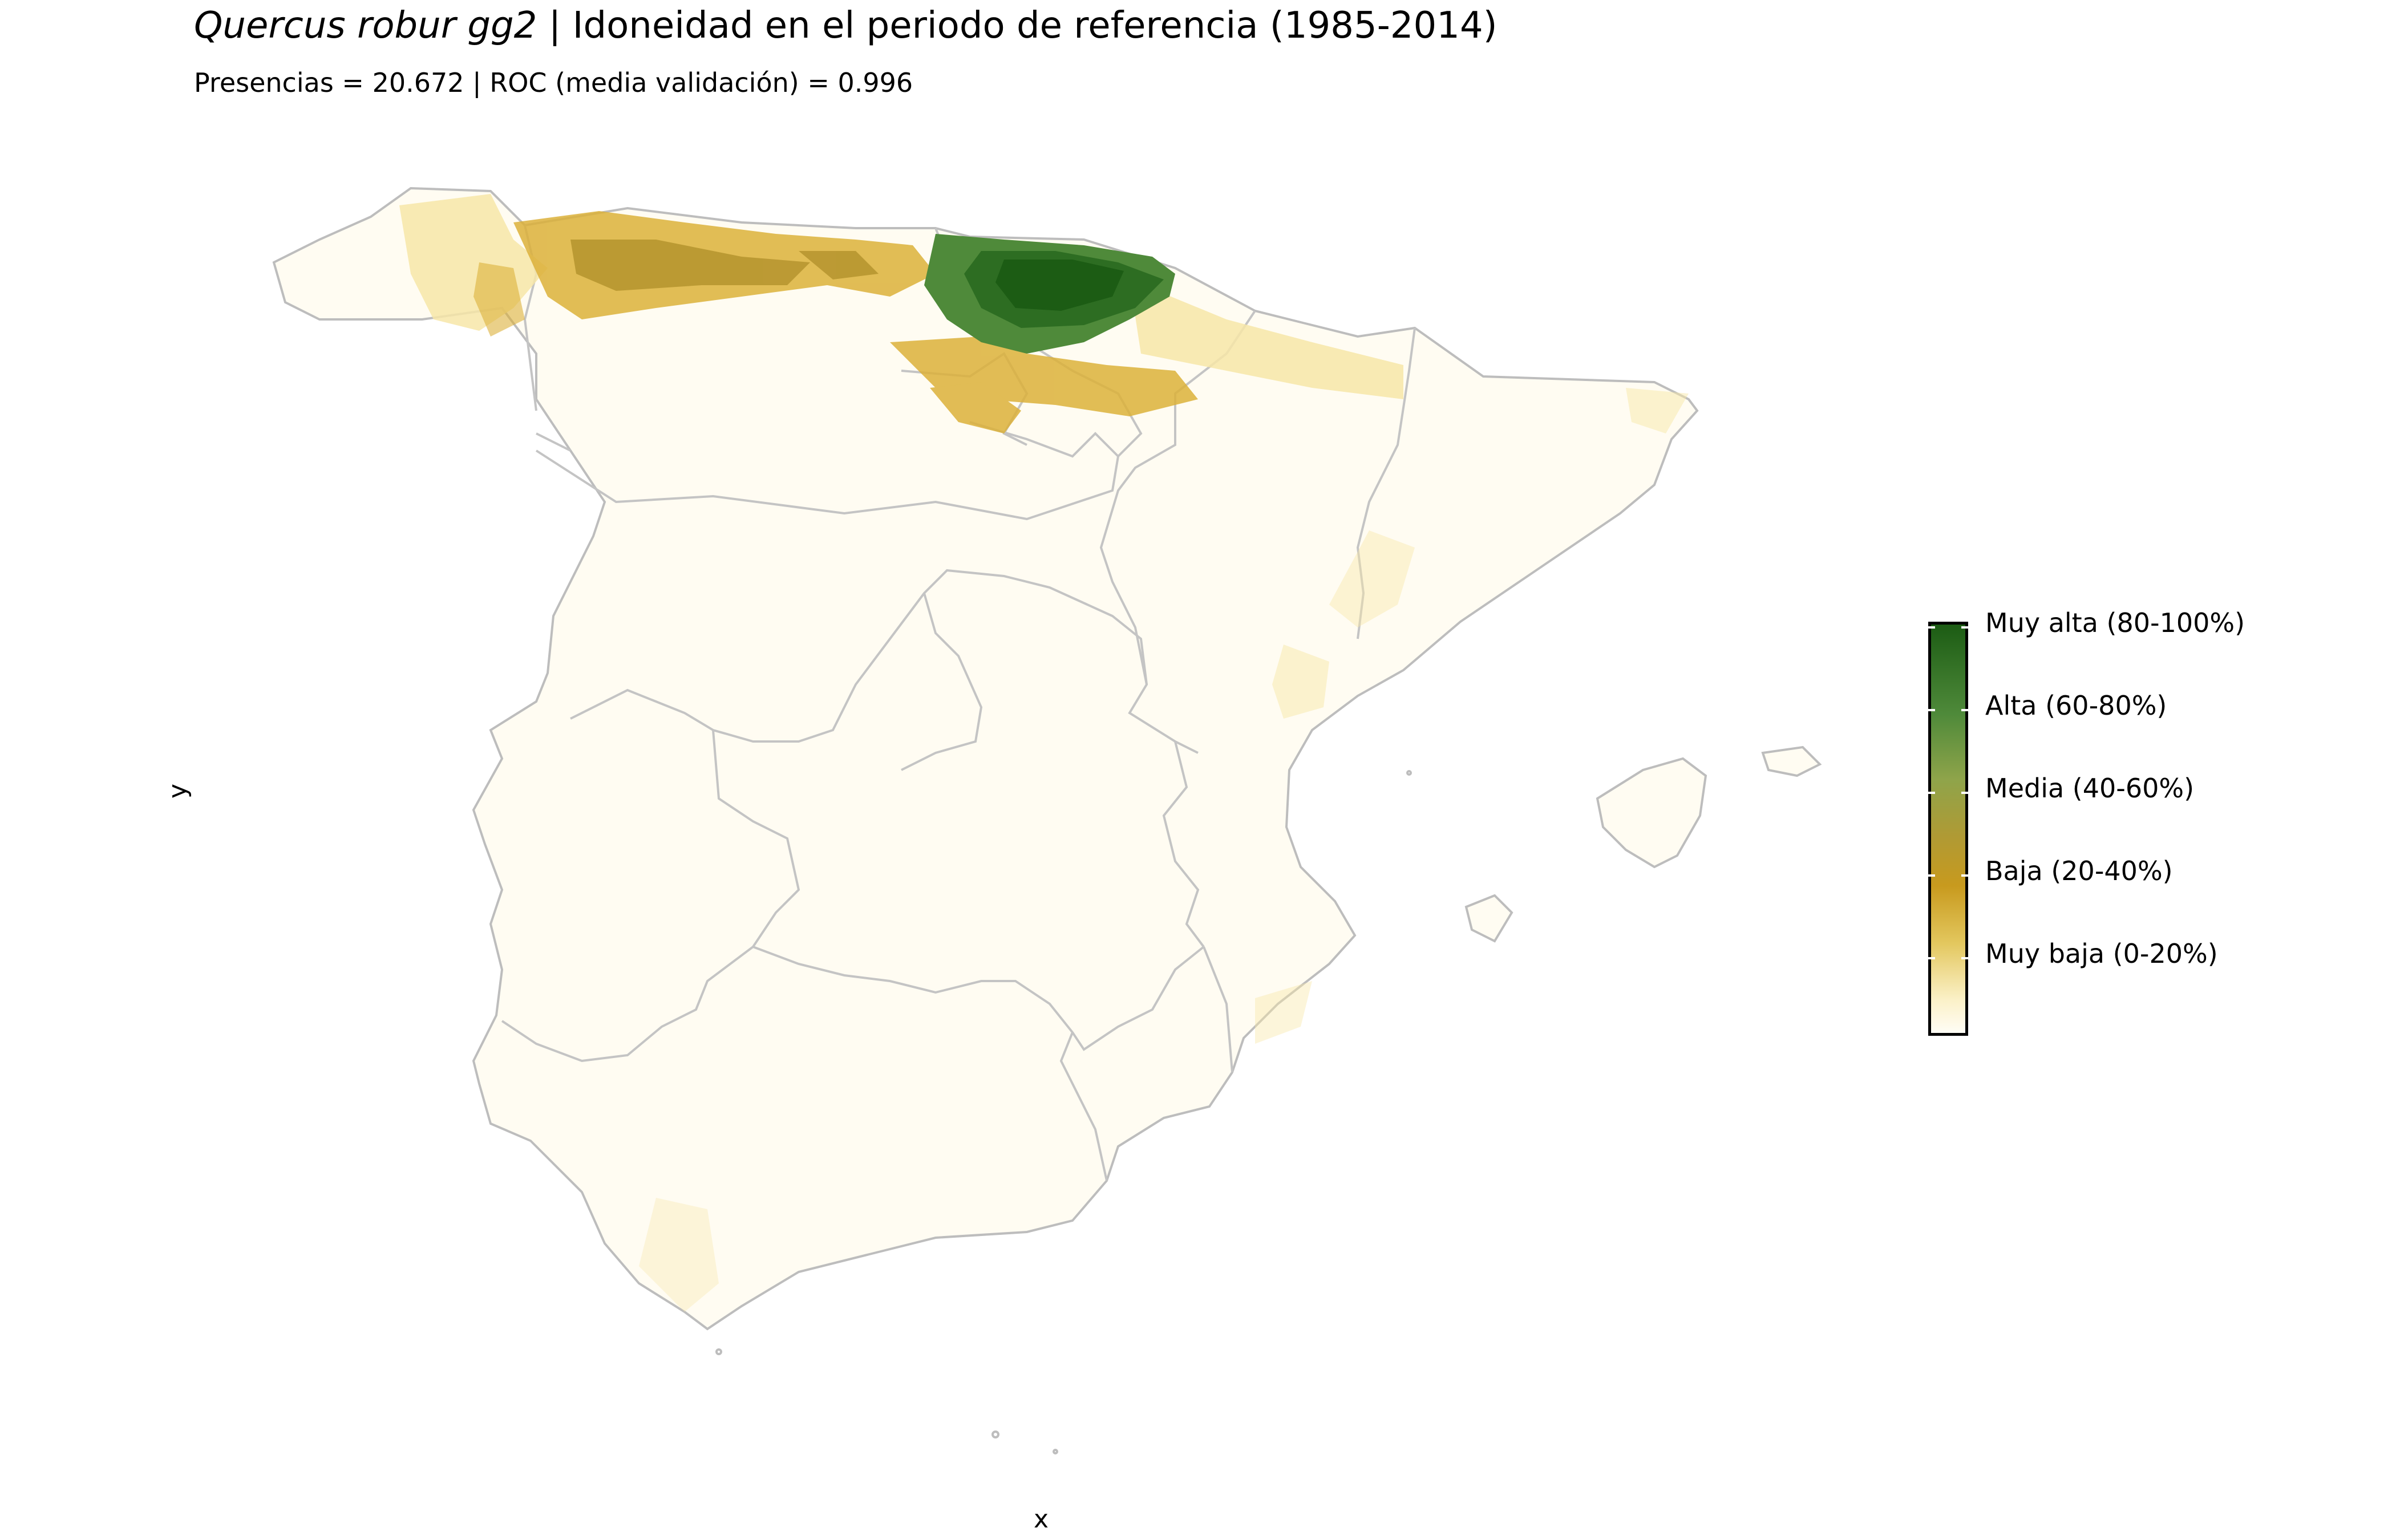 Image resolution: width=2396 pixels, height=1540 pixels. What do you see at coordinates (2090, 789) in the screenshot?
I see `legend-label-media: Media (40-60%)` at bounding box center [2090, 789].